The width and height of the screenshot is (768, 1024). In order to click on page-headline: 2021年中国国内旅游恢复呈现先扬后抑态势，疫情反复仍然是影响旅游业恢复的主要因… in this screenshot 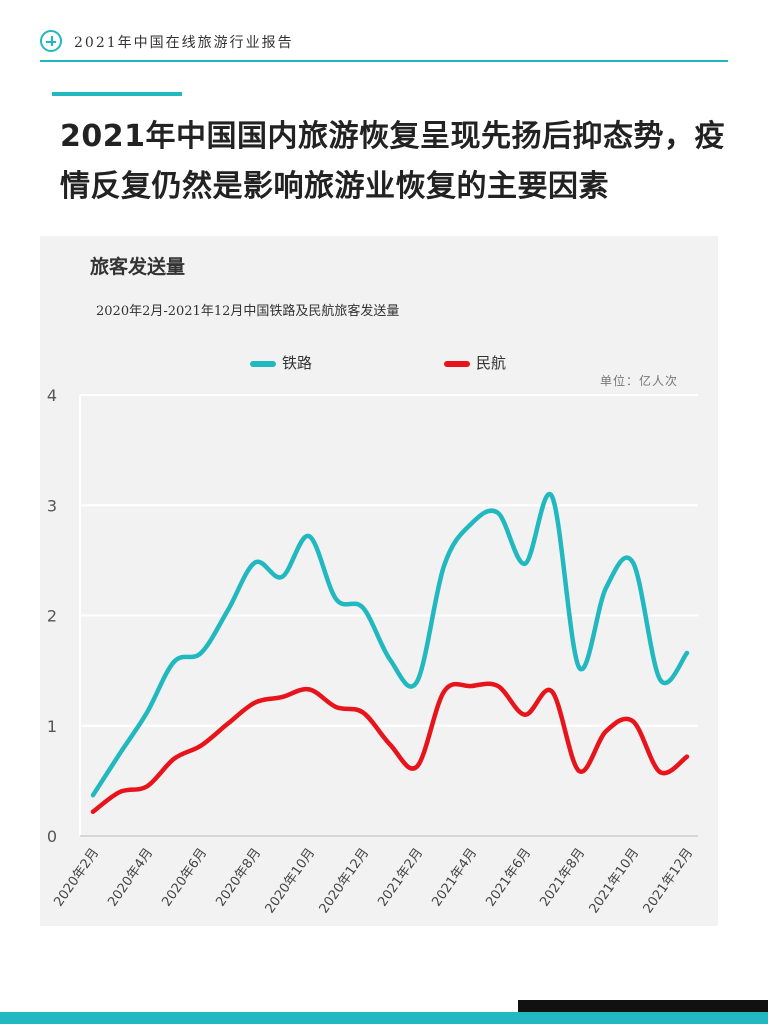, I will do `click(392, 161)`.